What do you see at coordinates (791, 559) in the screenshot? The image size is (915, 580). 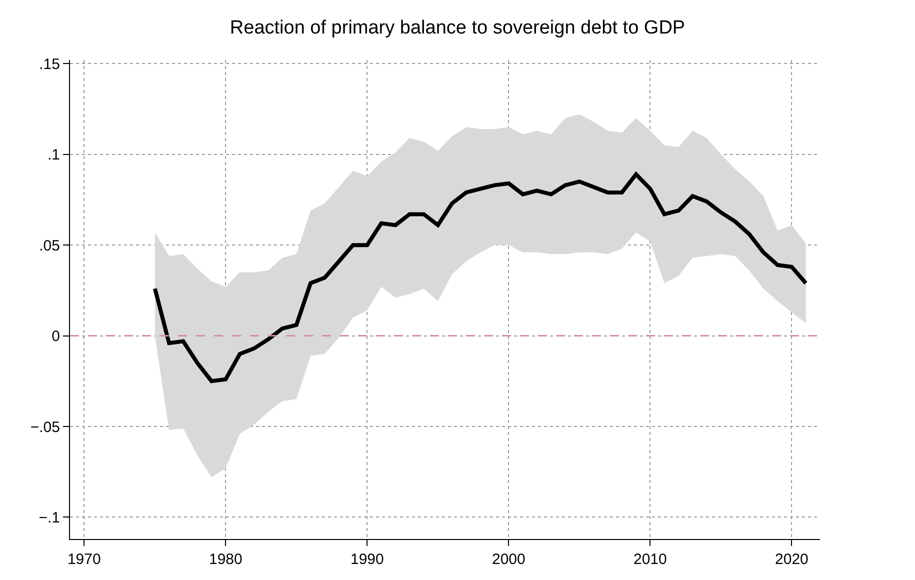 I see `x-tick-label: 2020` at bounding box center [791, 559].